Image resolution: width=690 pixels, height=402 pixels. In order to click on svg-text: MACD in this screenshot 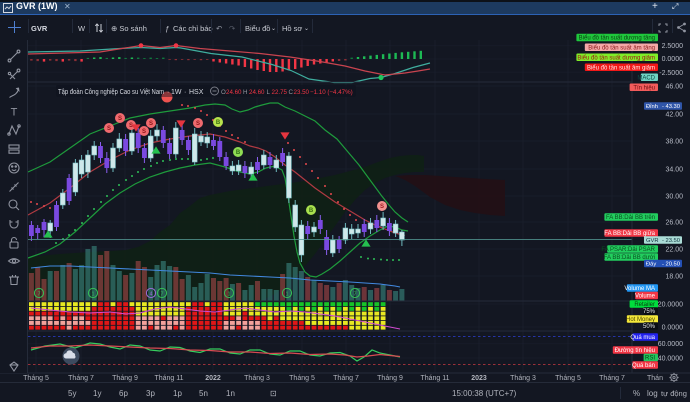, I will do `click(646, 78)`.